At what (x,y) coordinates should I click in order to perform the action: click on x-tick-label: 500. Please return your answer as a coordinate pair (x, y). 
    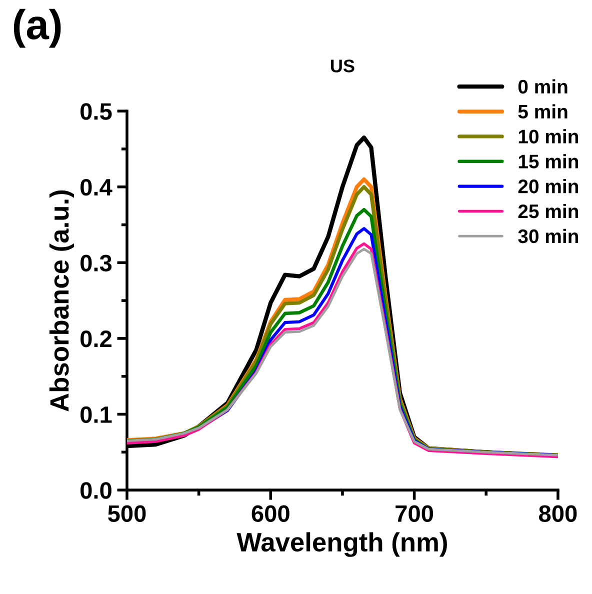
    Looking at the image, I should click on (127, 513).